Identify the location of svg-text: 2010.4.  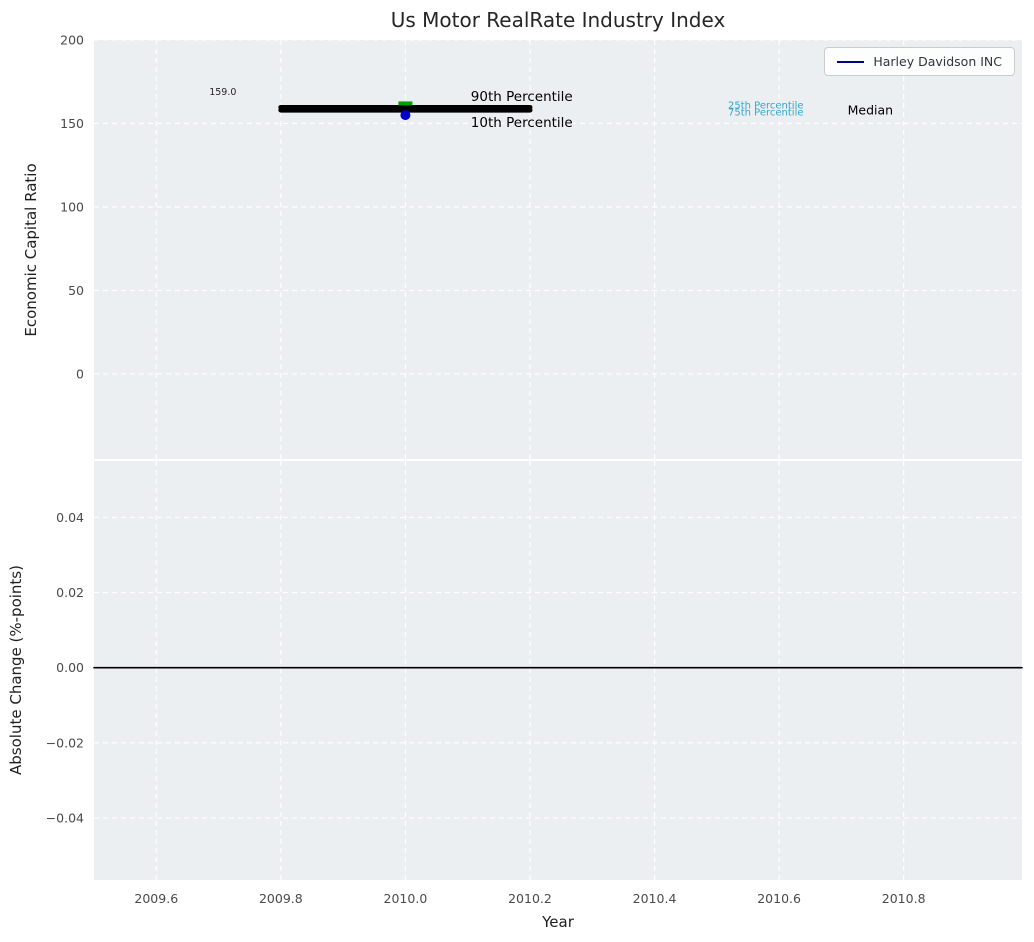
(655, 898).